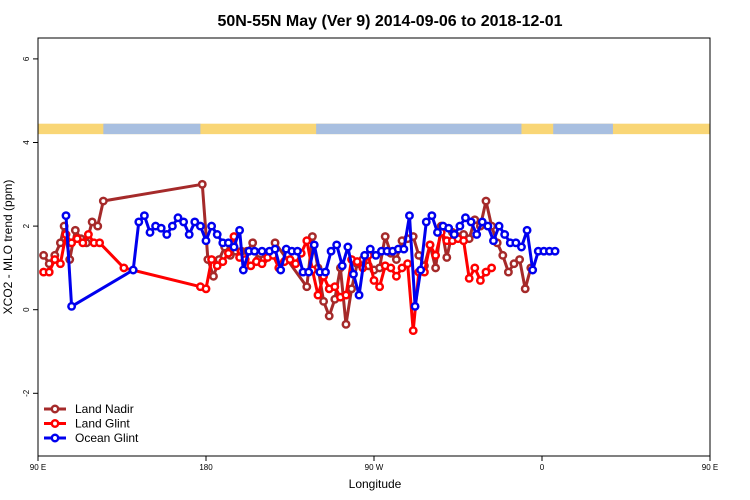 This screenshot has height=500, width=750. I want to click on legend-marker, so click(55, 438).